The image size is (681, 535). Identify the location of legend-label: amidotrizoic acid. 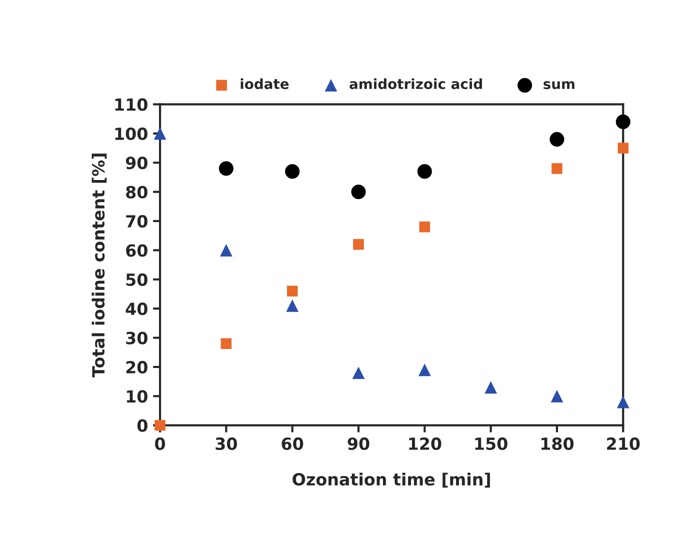
(416, 84).